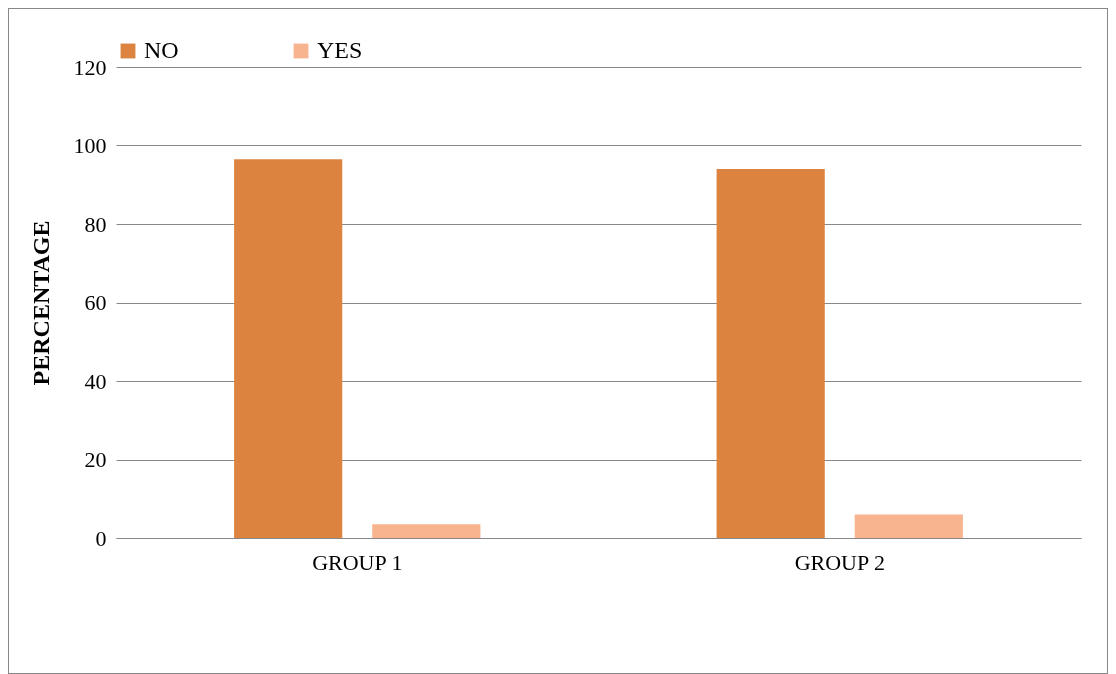 The height and width of the screenshot is (674, 1116). What do you see at coordinates (90, 145) in the screenshot?
I see `y-tick-label: 100` at bounding box center [90, 145].